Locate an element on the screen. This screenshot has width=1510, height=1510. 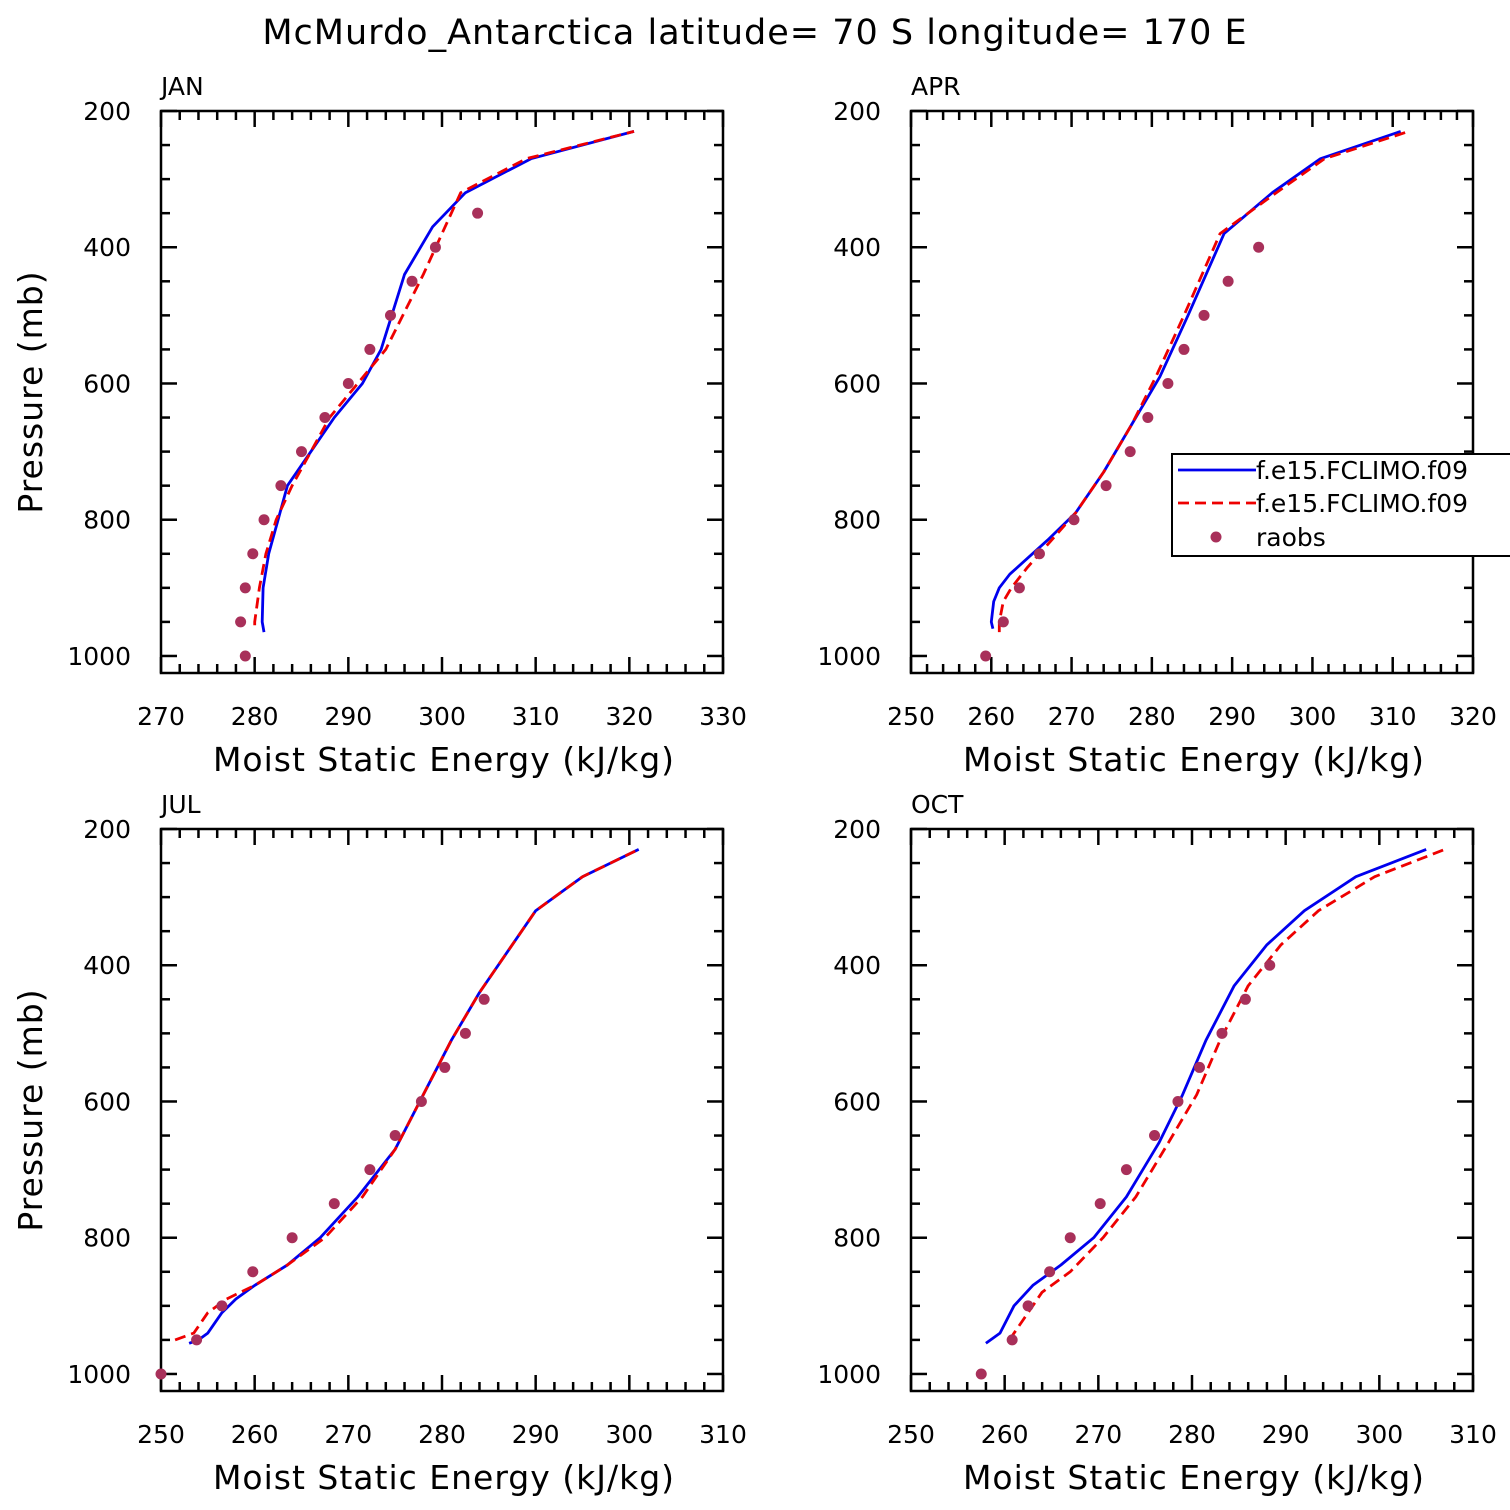
panel-label: OCT is located at coordinates (937, 804).